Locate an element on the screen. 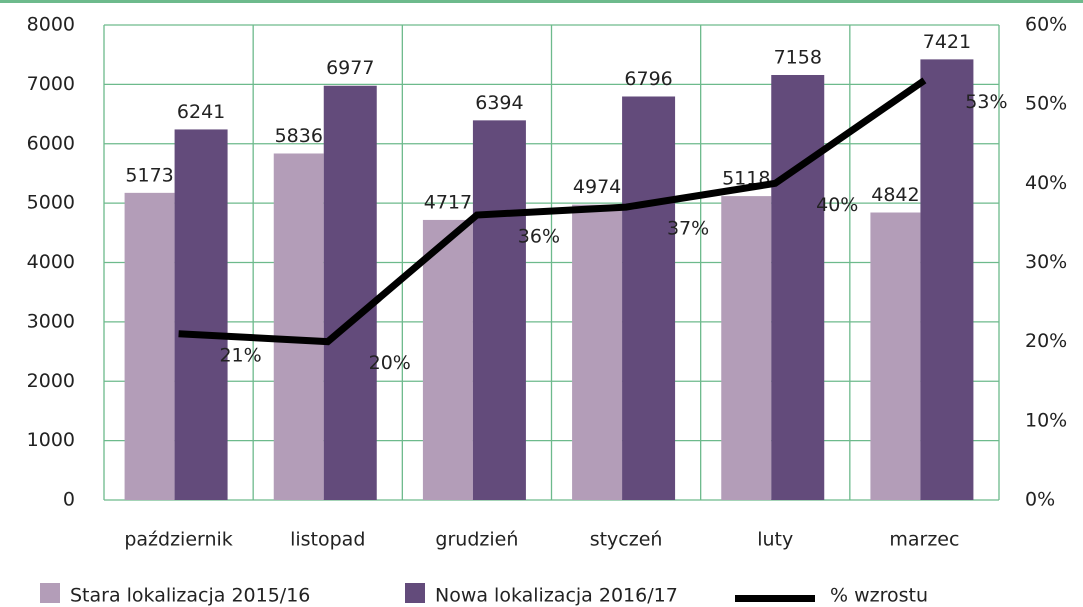 Image resolution: width=1083 pixels, height=607 pixels. line-value-label: 20% is located at coordinates (390, 363).